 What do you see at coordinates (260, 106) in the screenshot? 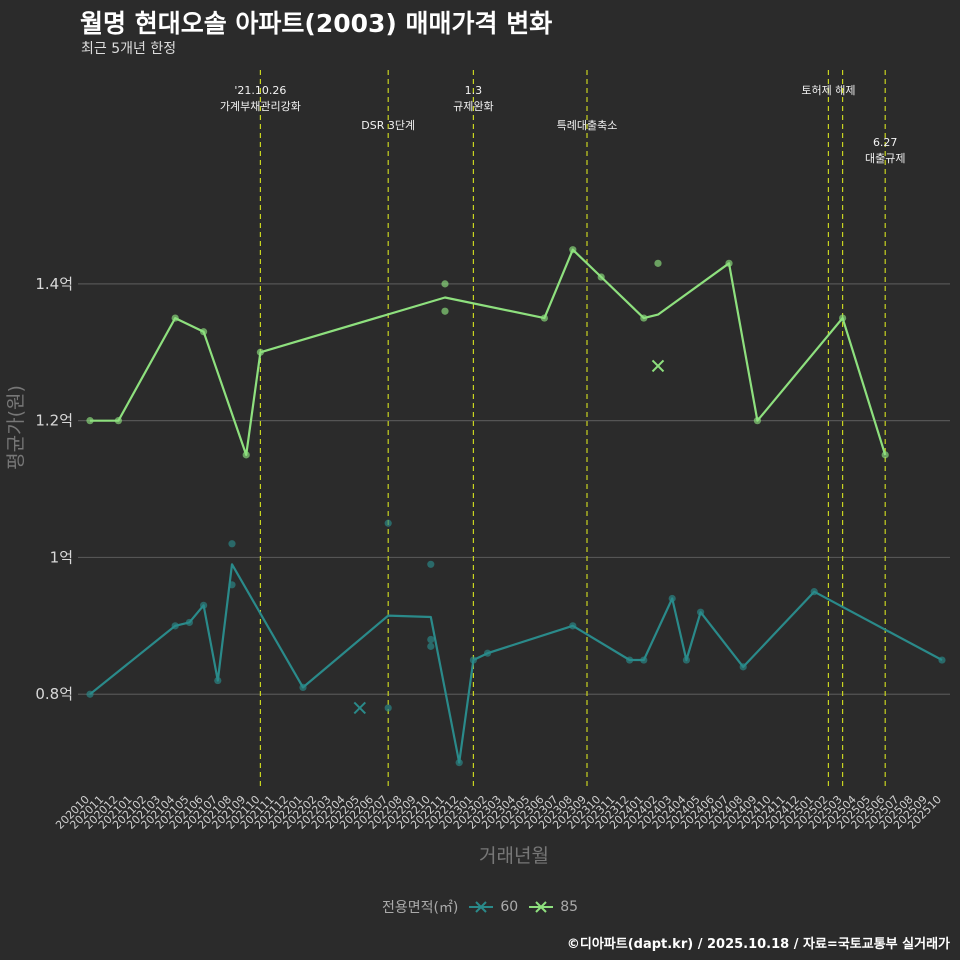
I see `event-label: 가계부채관리강화` at bounding box center [260, 106].